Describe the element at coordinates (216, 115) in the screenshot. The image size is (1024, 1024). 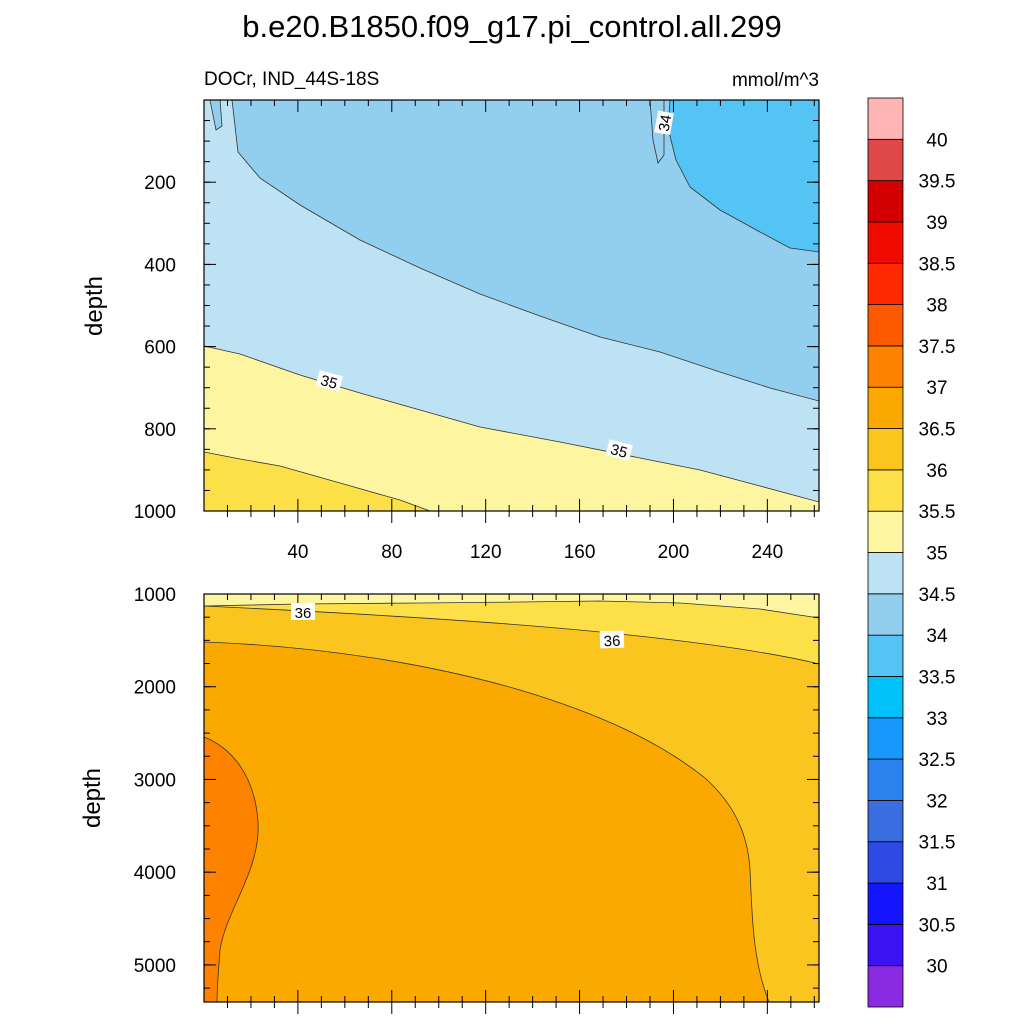
I see `upper-band-edge-sliver` at that location.